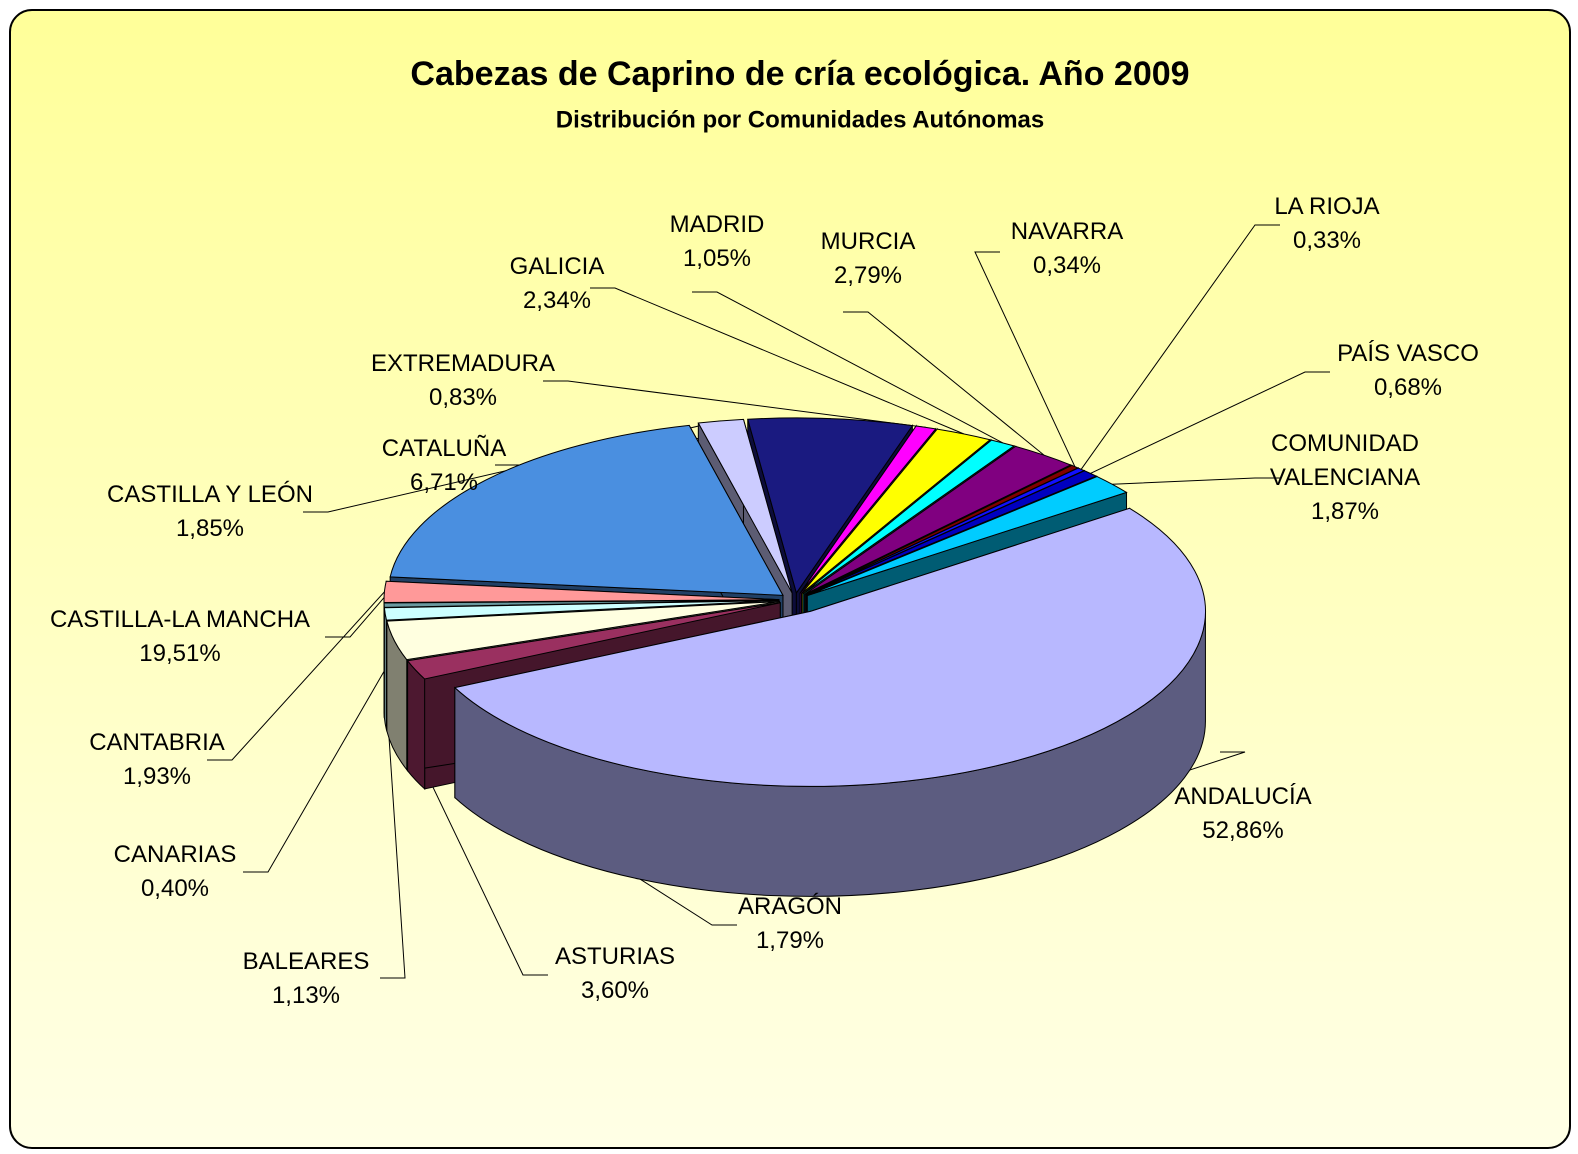 The height and width of the screenshot is (1154, 1578). What do you see at coordinates (157, 742) in the screenshot?
I see `label-name: CANTABRIA` at bounding box center [157, 742].